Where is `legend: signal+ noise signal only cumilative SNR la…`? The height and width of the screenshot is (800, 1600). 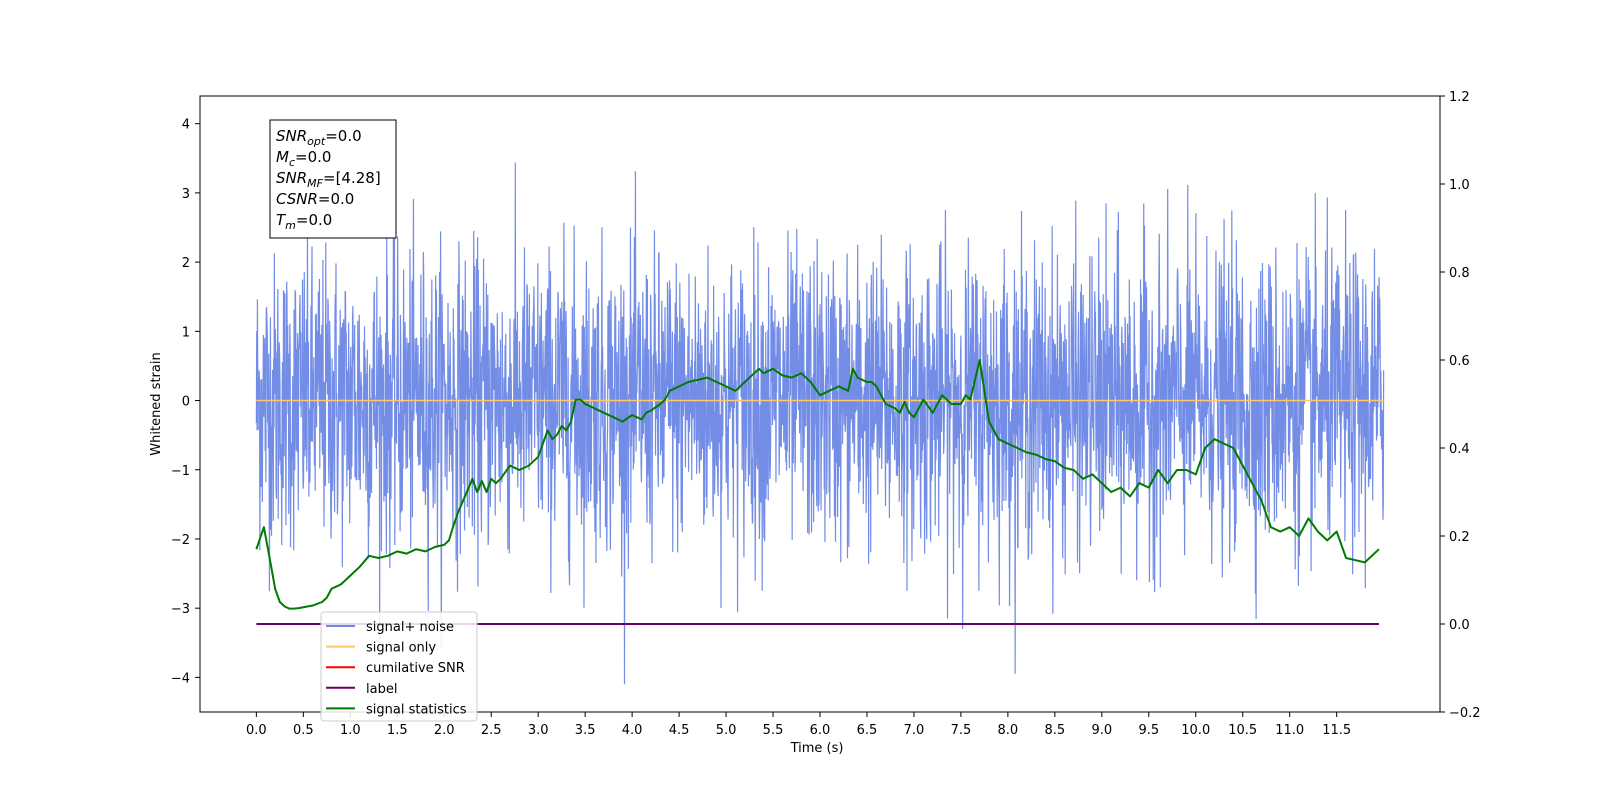 legend: signal+ noise signal only cumilative SNR la… is located at coordinates (399, 666).